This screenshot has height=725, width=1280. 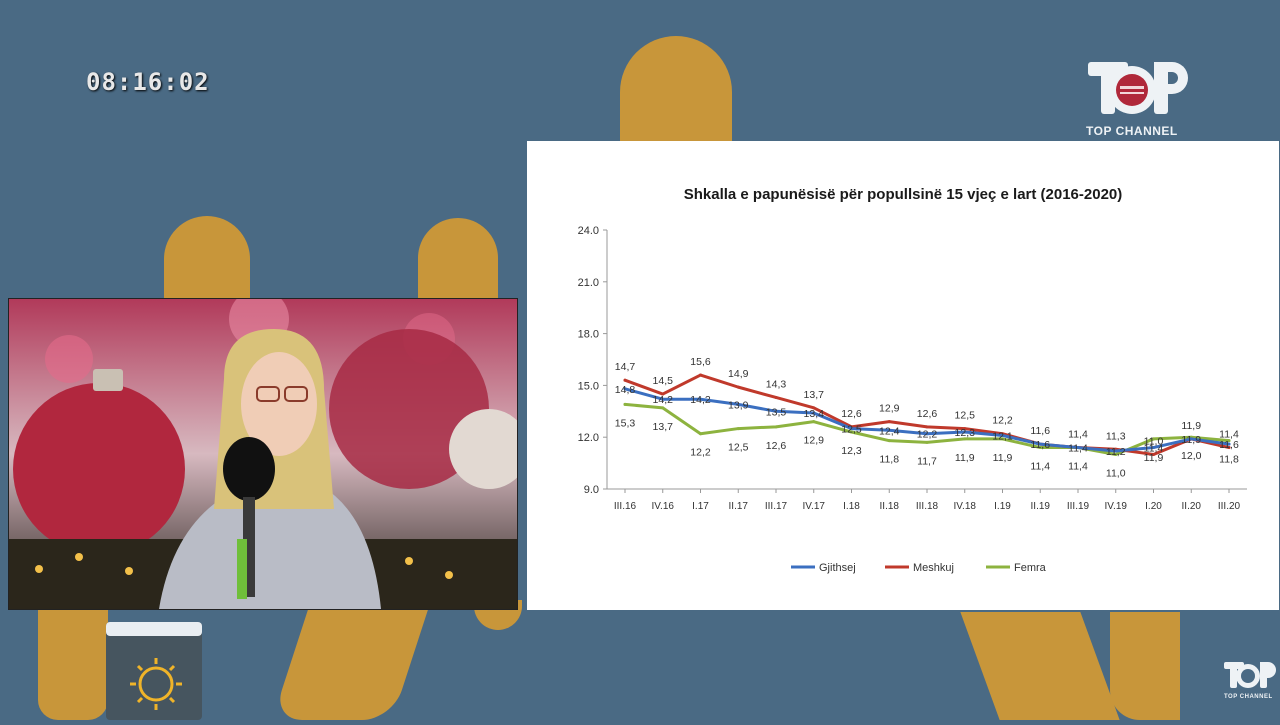 I want to click on legend-label-gjithsej: Gjithsej, so click(x=837, y=568).